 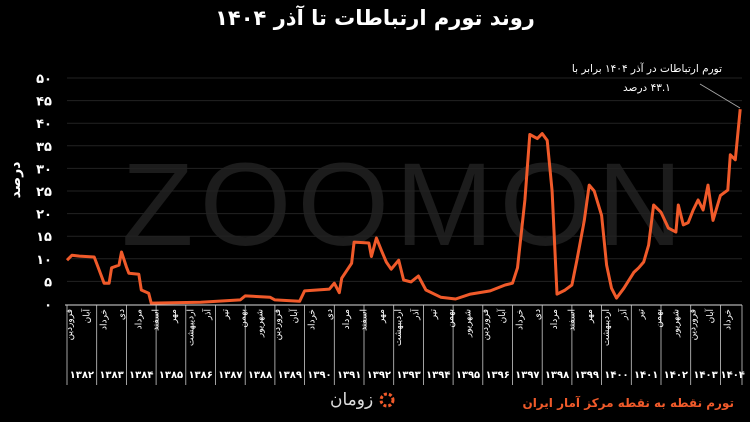 What do you see at coordinates (290, 375) in the screenshot?
I see `year-label: ۱۳۸۹` at bounding box center [290, 375].